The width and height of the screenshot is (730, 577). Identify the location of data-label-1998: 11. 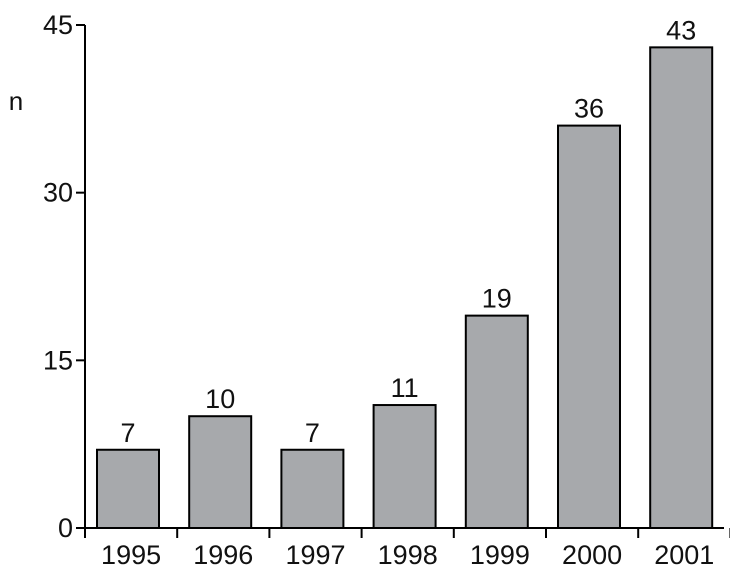
(405, 388).